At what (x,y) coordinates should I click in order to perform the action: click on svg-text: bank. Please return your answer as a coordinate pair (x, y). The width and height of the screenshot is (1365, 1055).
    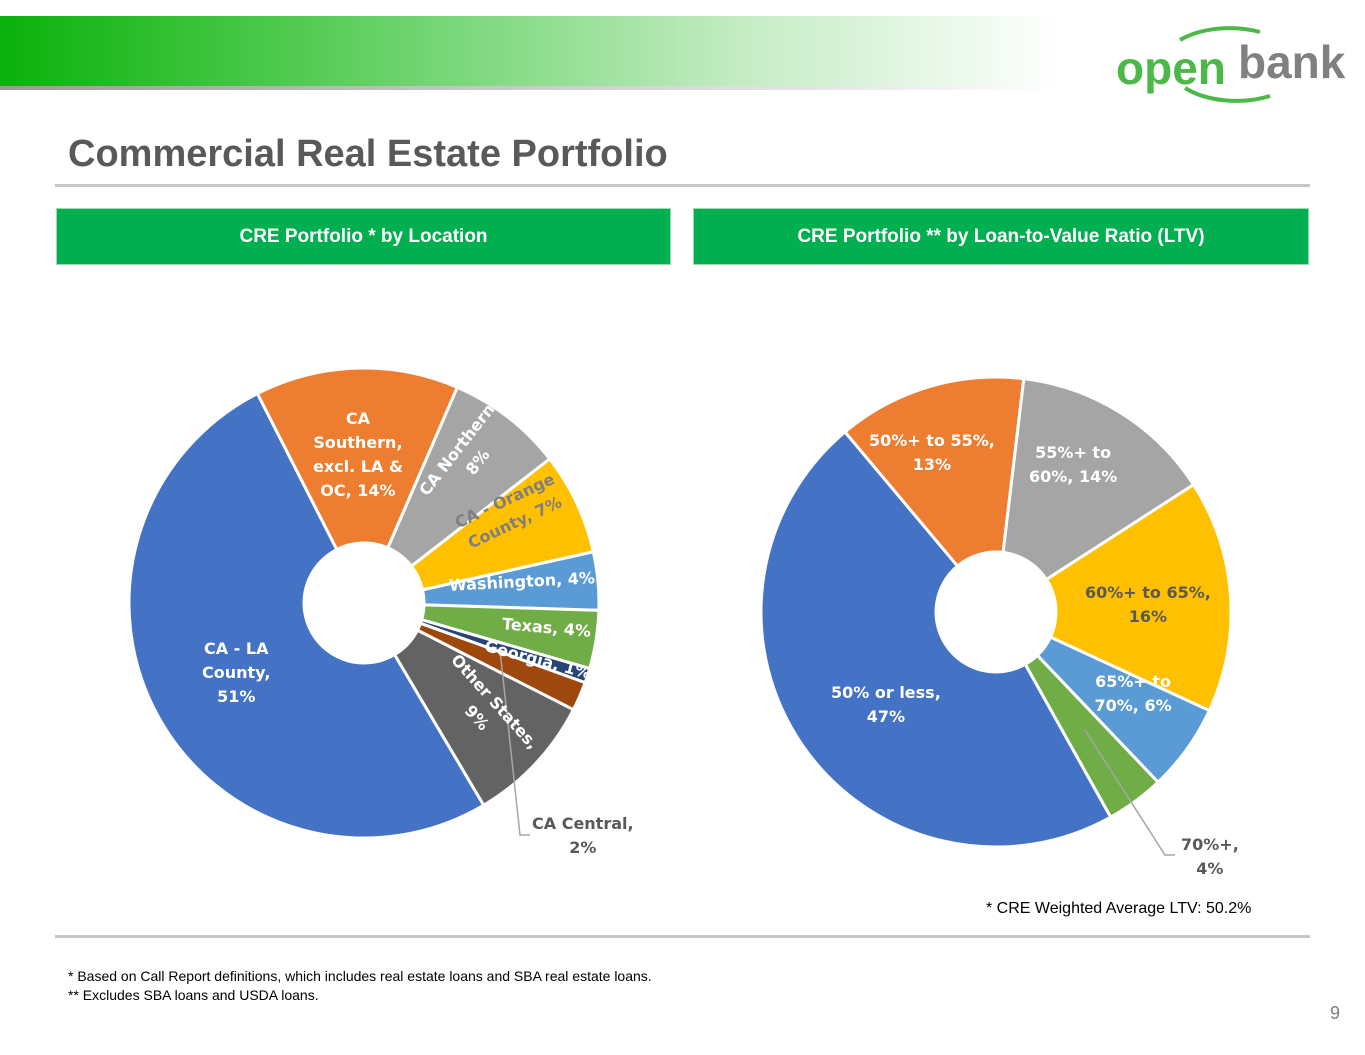
    Looking at the image, I should click on (1292, 62).